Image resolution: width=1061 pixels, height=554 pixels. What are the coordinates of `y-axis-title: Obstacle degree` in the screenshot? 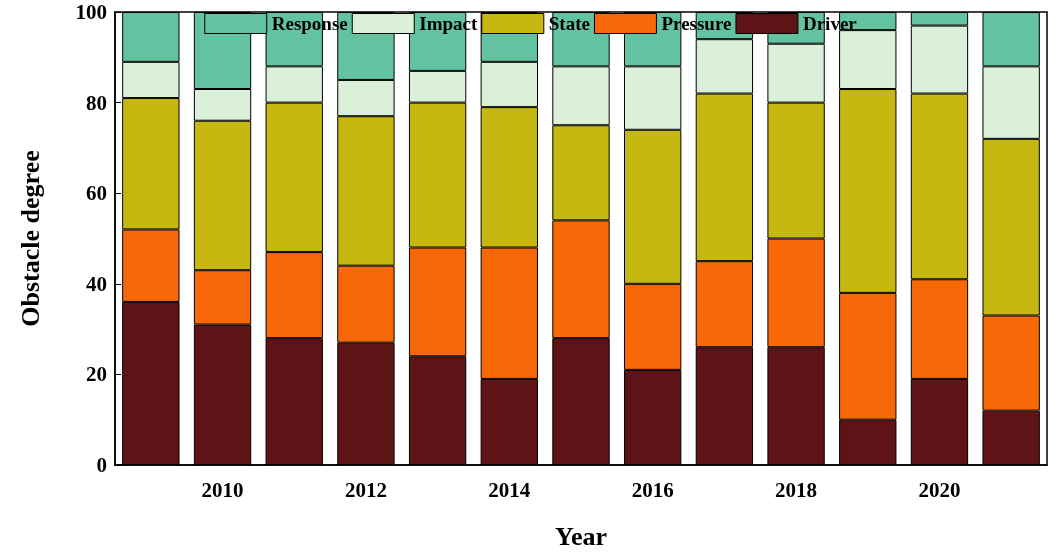 It's located at (30, 238).